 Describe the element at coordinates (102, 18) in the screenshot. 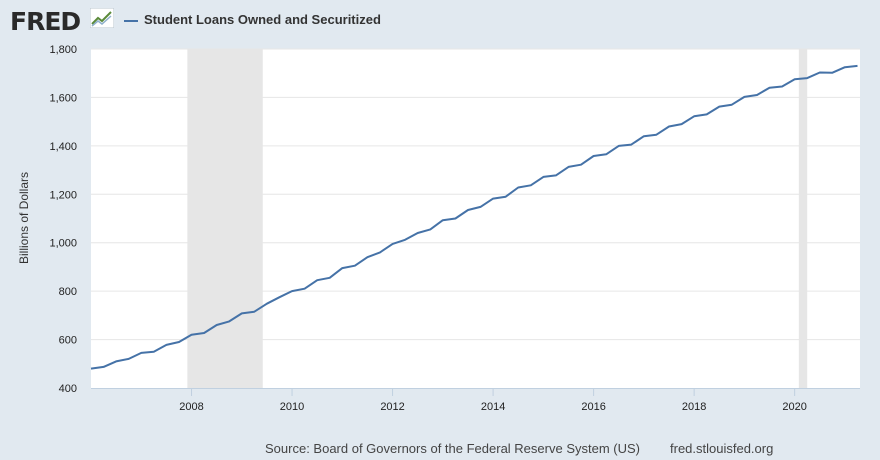

I see `trend-line-icon` at that location.